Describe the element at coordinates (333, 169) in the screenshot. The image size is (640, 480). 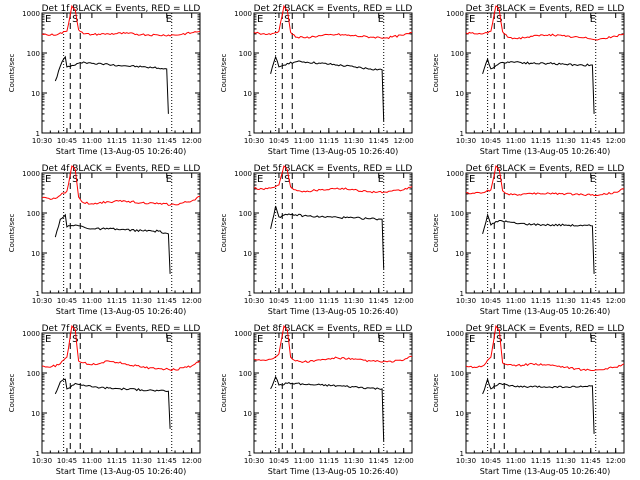
I see `panel-title: Det 5f BLACK = Events, RED = LLD` at that location.